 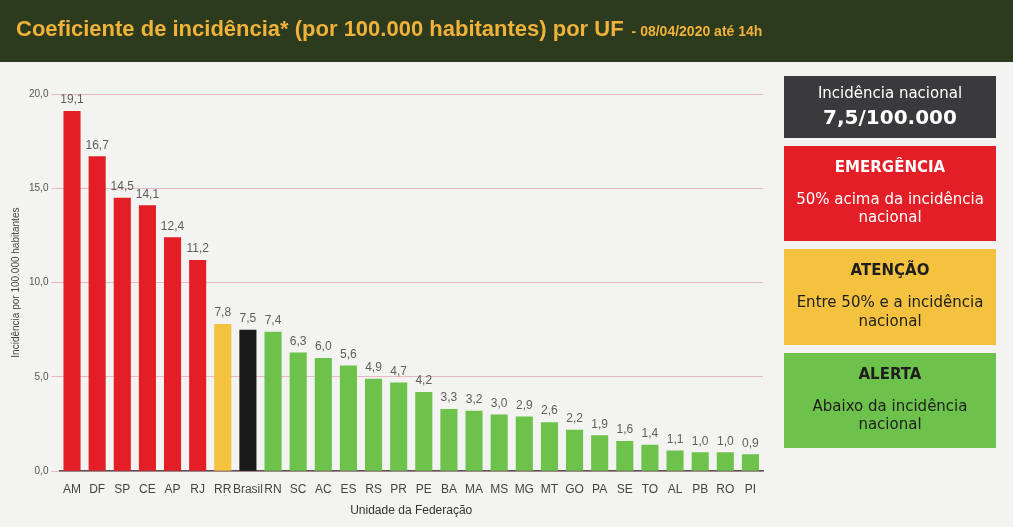 What do you see at coordinates (411, 510) in the screenshot?
I see `x-axis-title: Unidade da Federação` at bounding box center [411, 510].